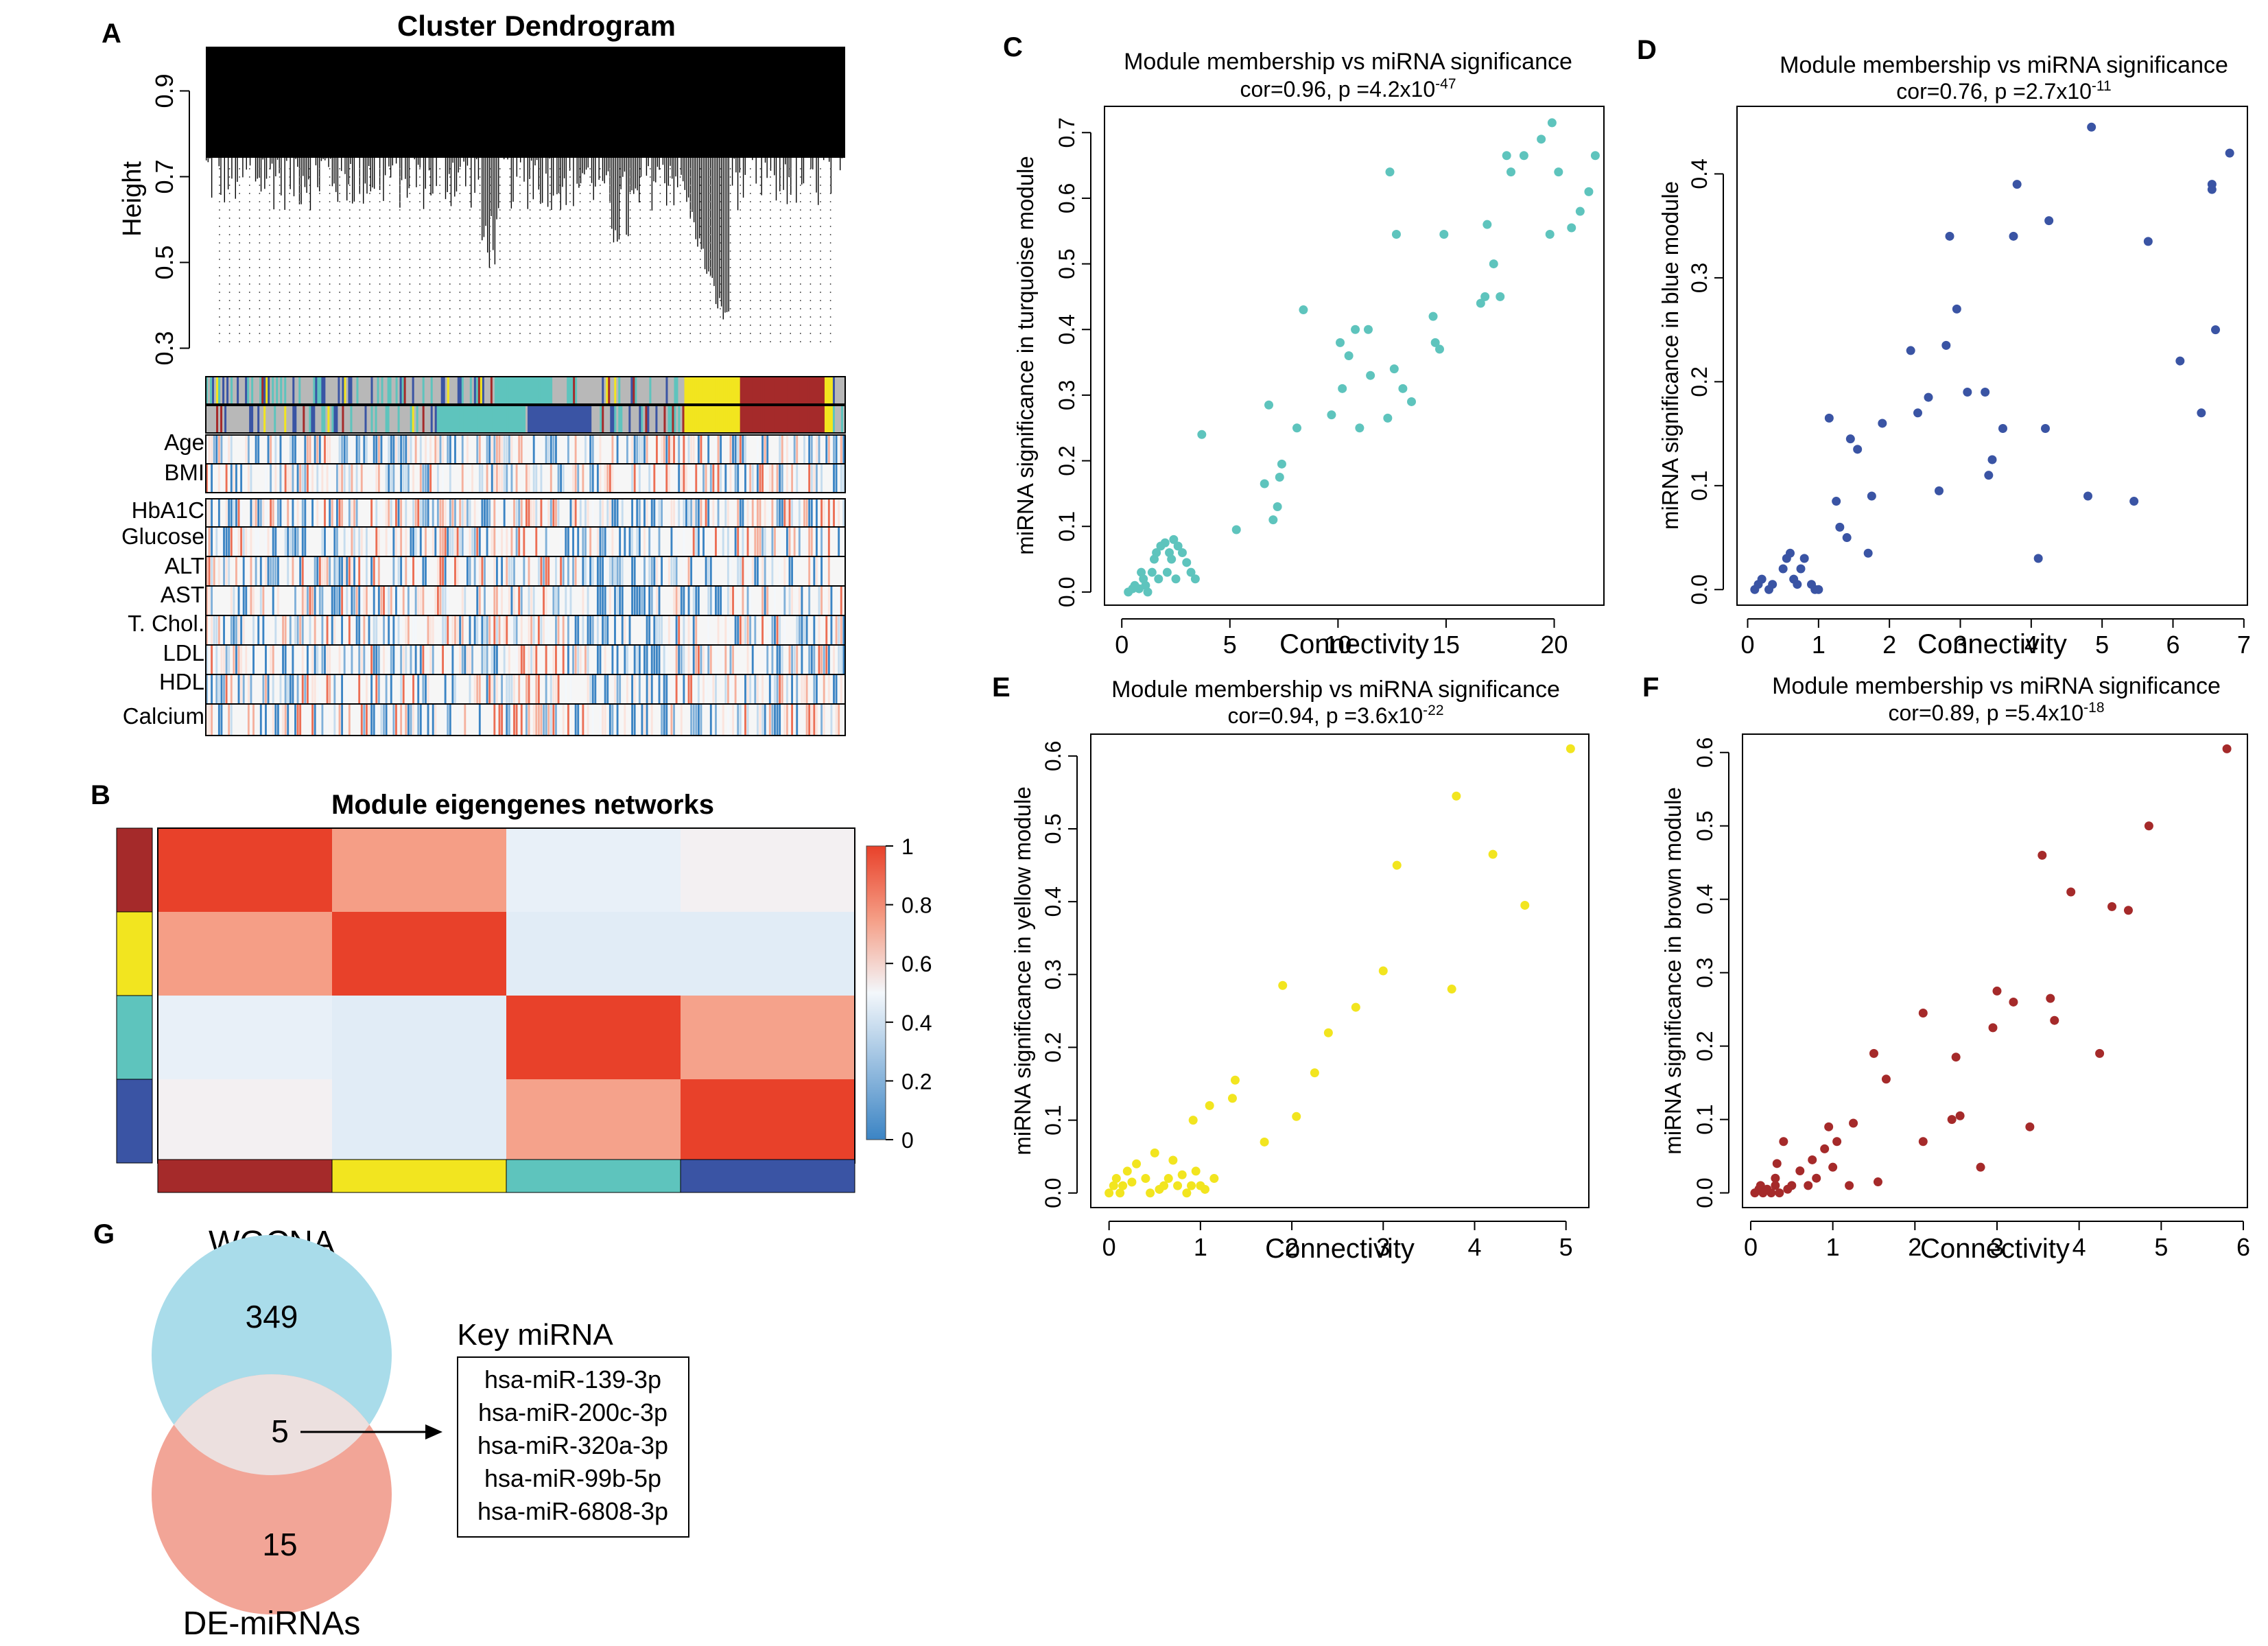 The width and height of the screenshot is (2268, 1646). I want to click on panel-letter-e: E, so click(1001, 687).